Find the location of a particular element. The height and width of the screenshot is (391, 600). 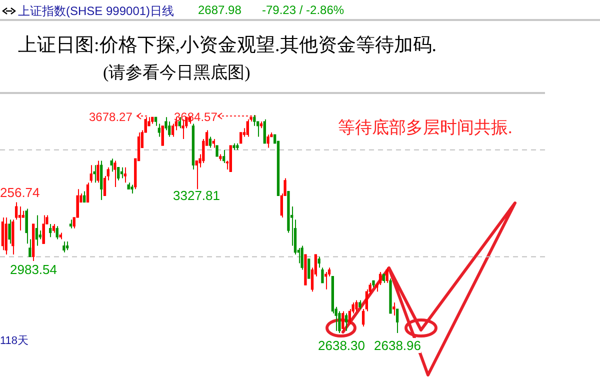

annotation: 等待底部多层时间共振. is located at coordinates (425, 128).